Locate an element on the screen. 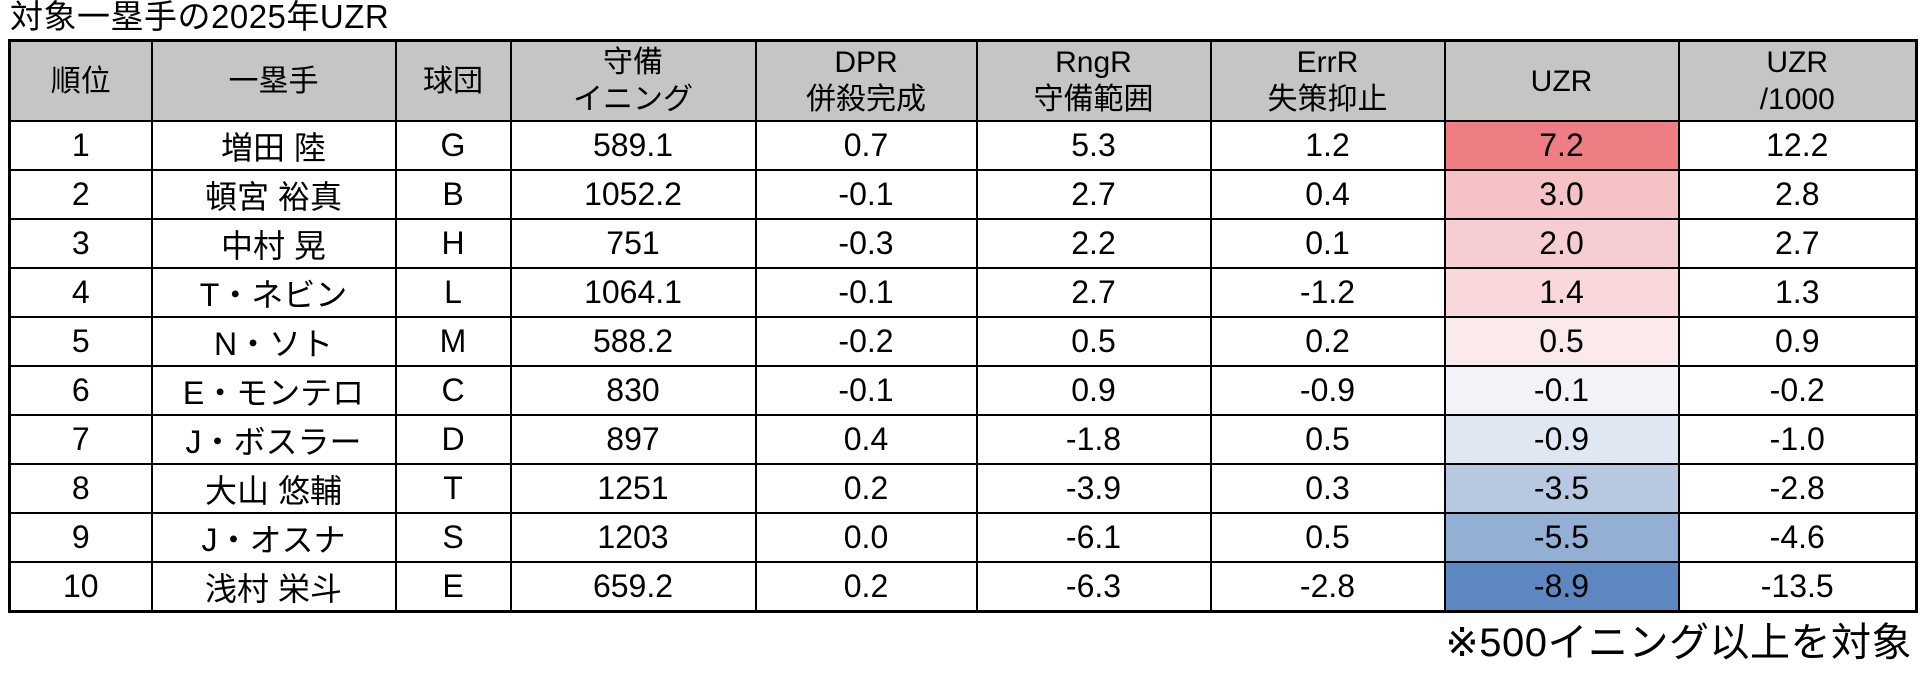 The height and width of the screenshot is (685, 1920). cell-player: 浅村 栄斗 is located at coordinates (273, 587).